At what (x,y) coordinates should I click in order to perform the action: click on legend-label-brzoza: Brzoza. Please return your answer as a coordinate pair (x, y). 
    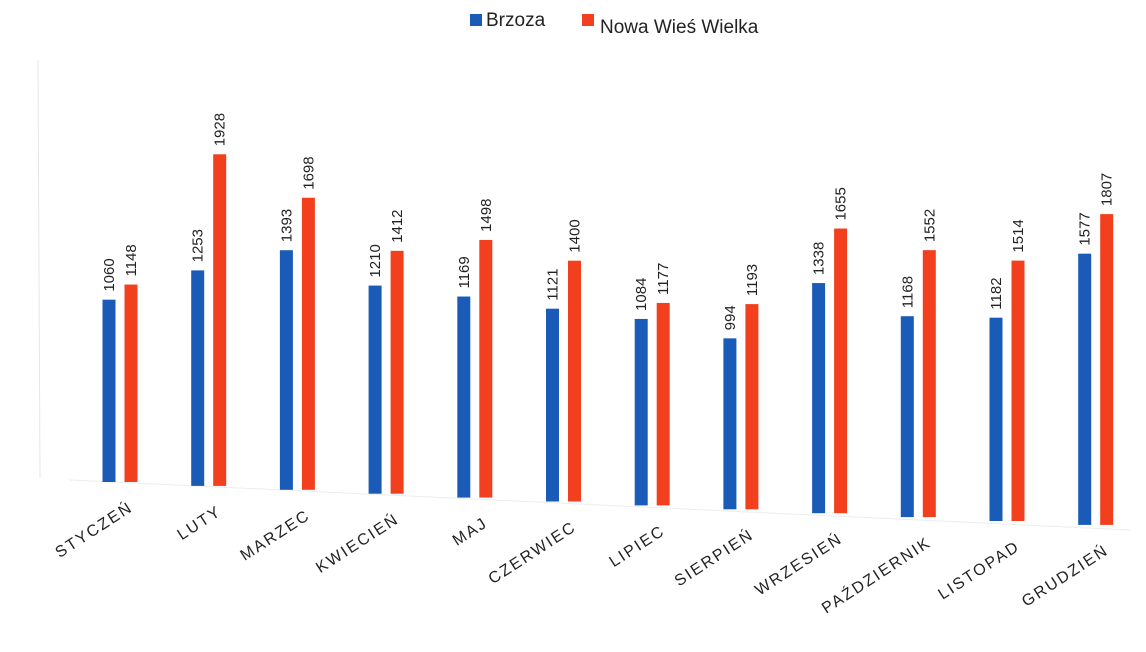
    Looking at the image, I should click on (516, 20).